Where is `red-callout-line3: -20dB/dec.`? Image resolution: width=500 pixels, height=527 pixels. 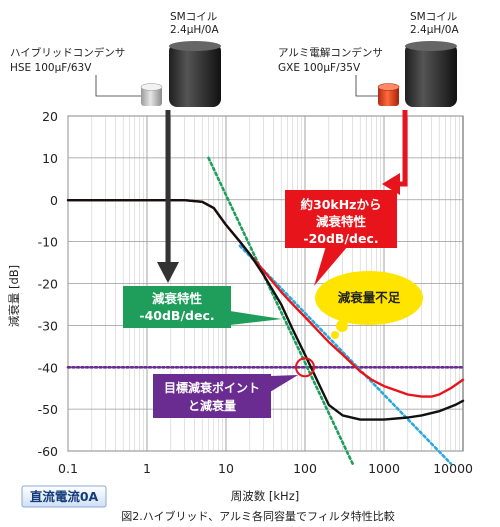
red-callout-line3: -20dB/dec. is located at coordinates (340, 238).